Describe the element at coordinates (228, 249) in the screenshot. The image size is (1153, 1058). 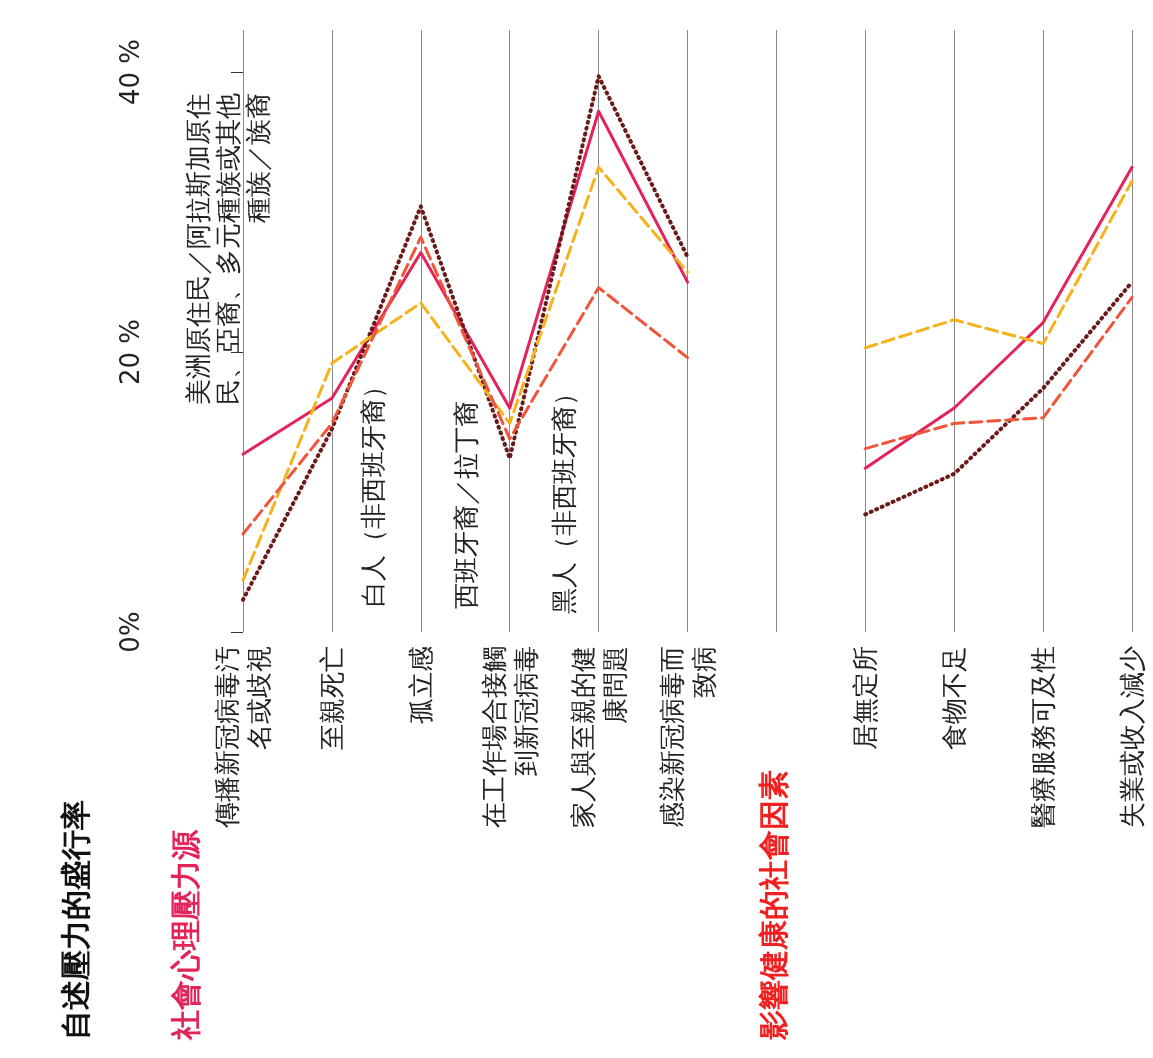
I see `text: 美洲原住民／阿拉斯加原住民、亞裔、多元種族或其他種族／族裔` at that location.